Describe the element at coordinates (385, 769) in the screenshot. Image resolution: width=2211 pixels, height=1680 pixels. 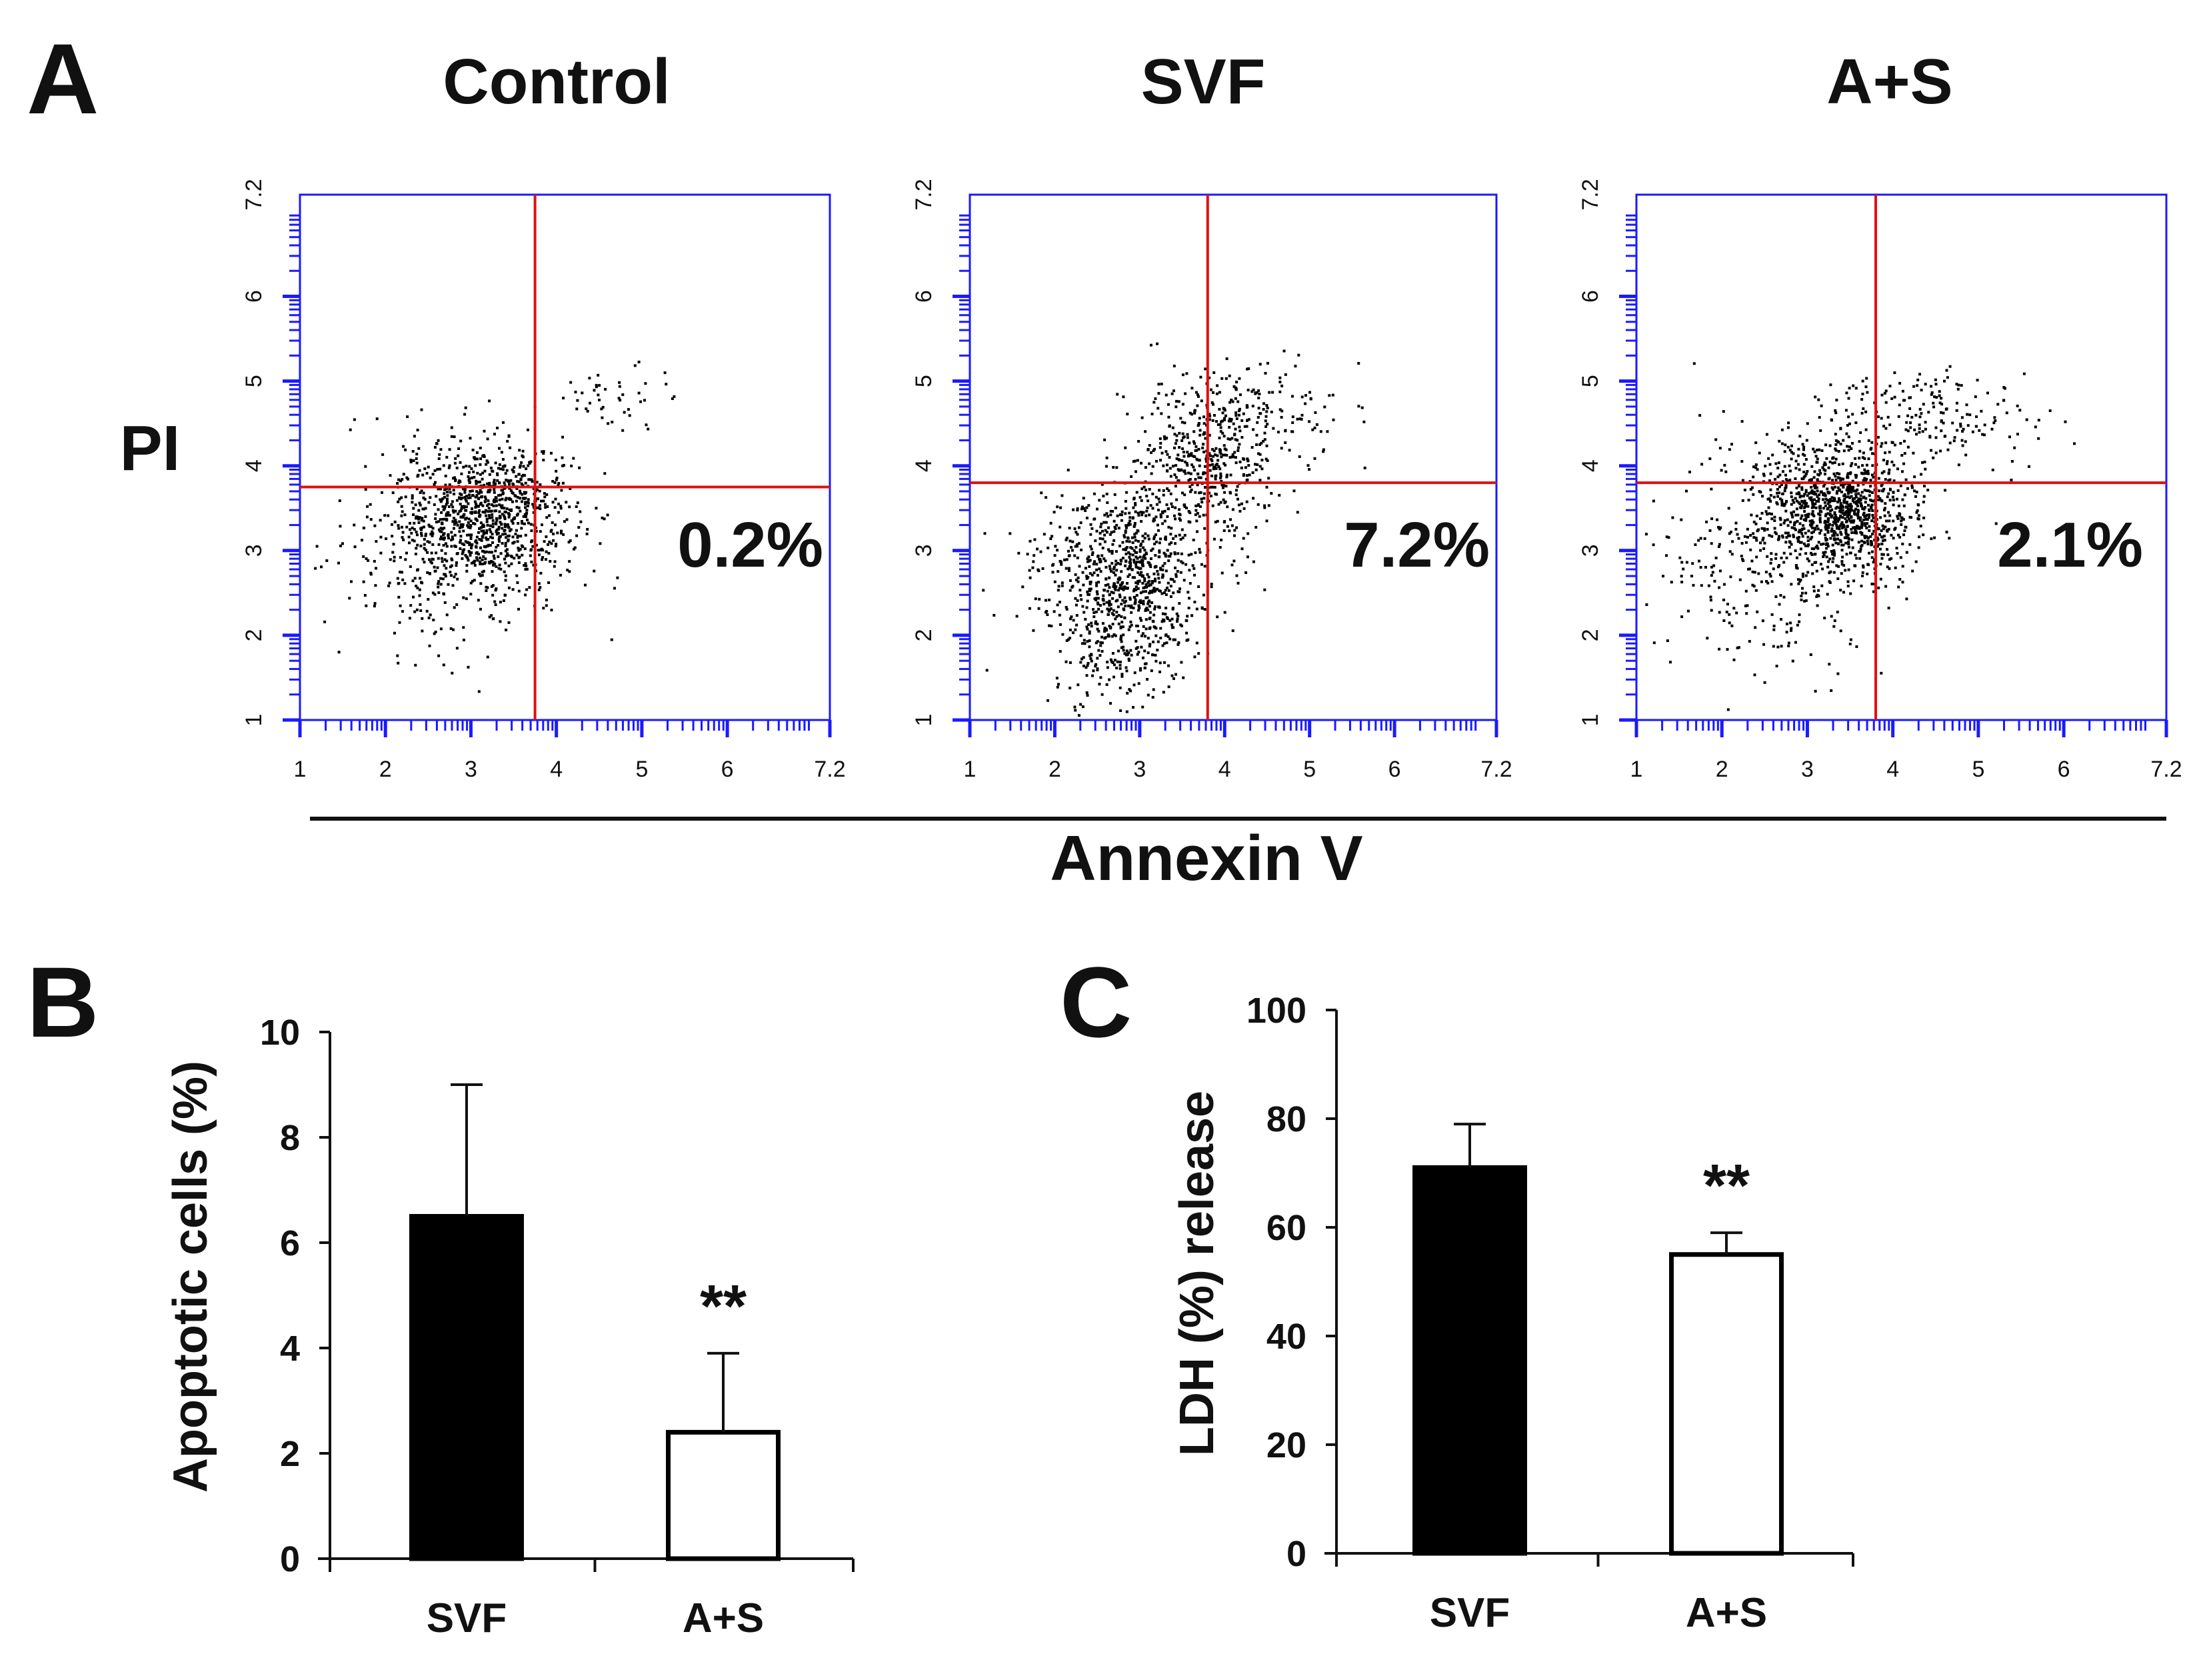
I see `flow-x-tick-label: 2` at that location.